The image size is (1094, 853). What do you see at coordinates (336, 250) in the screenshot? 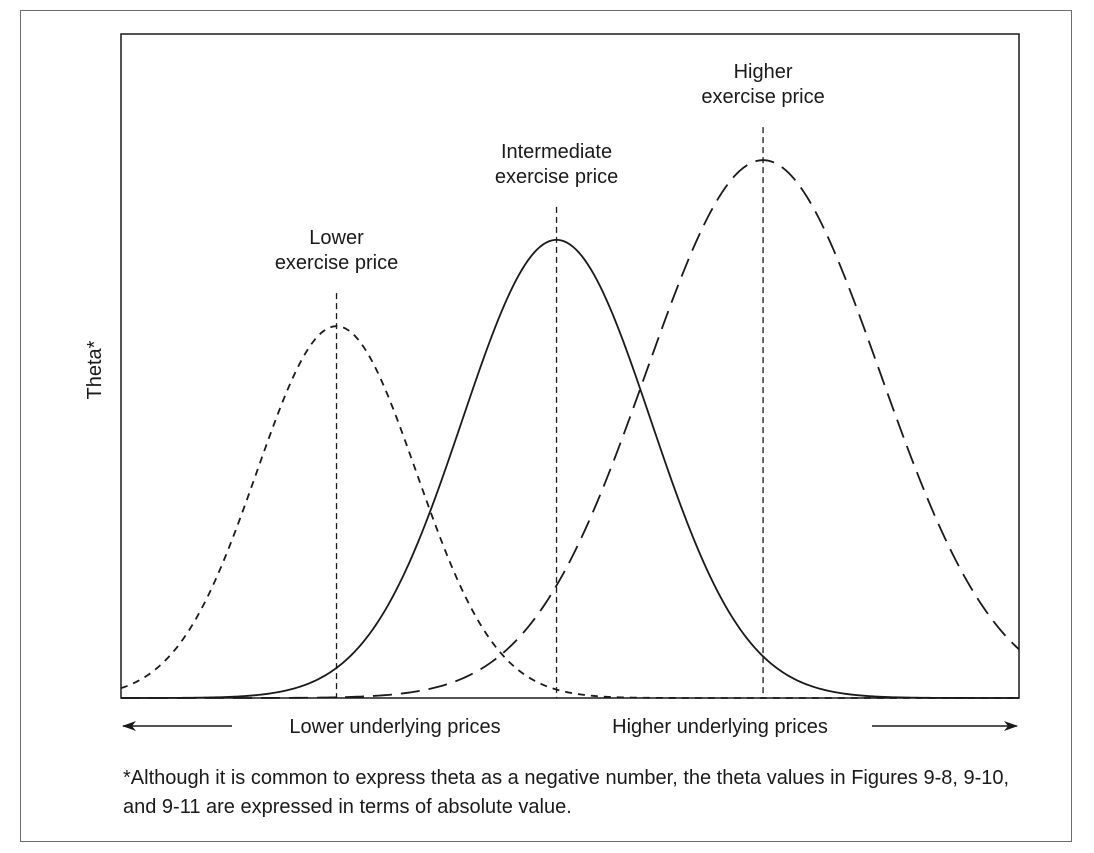
I see `series-lower-label: Lower exercise price` at bounding box center [336, 250].